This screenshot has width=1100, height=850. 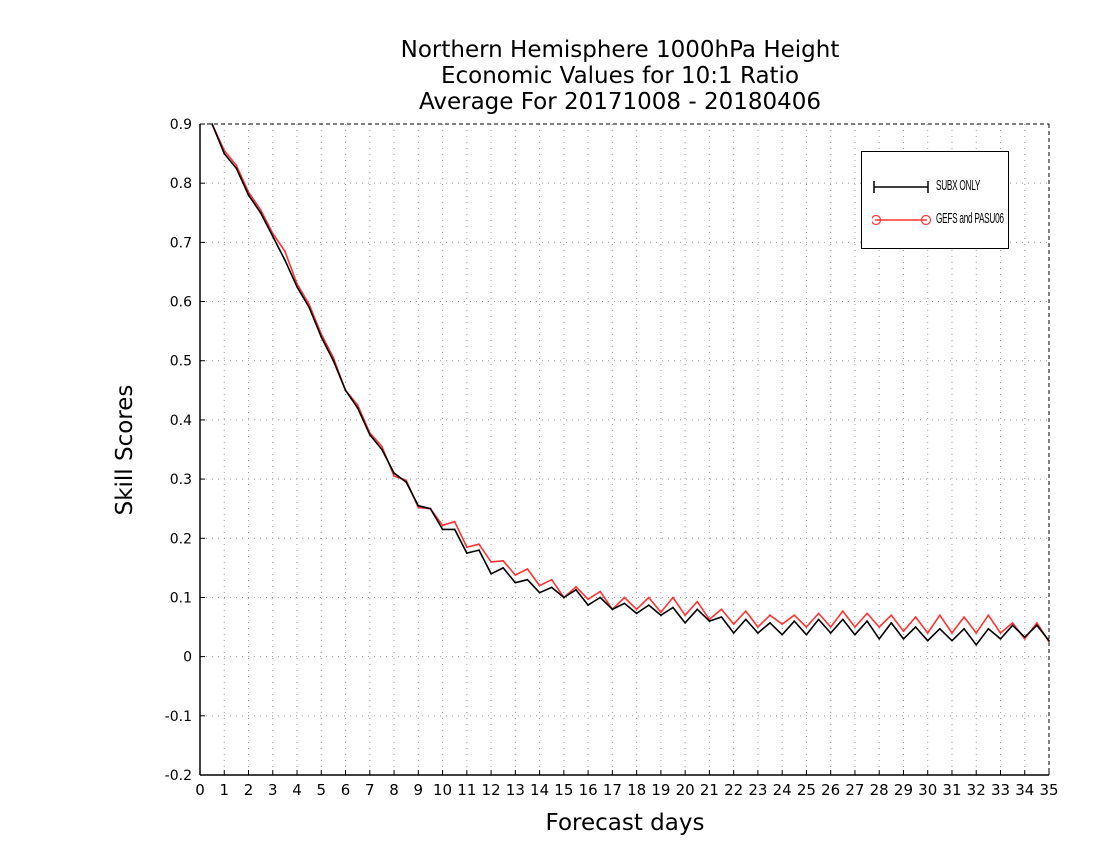 What do you see at coordinates (466, 790) in the screenshot?
I see `x-tick-label: 11` at bounding box center [466, 790].